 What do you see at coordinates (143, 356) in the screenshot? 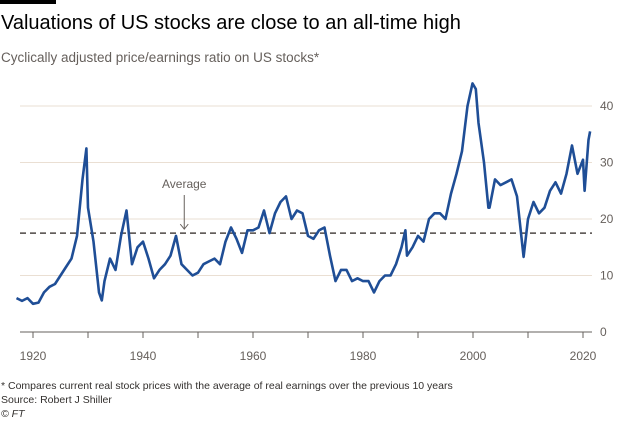
I see `x-tick-label: 1940` at bounding box center [143, 356].